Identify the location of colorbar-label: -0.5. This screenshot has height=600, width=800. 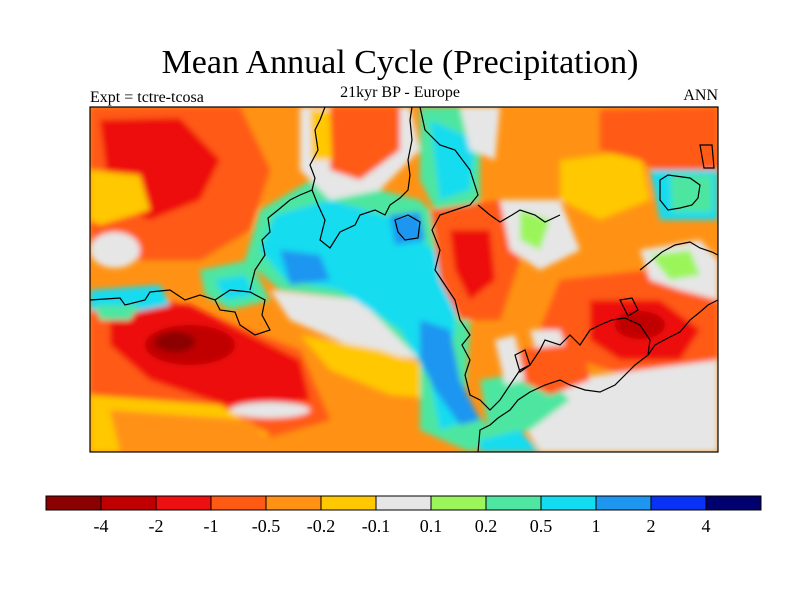
(266, 526).